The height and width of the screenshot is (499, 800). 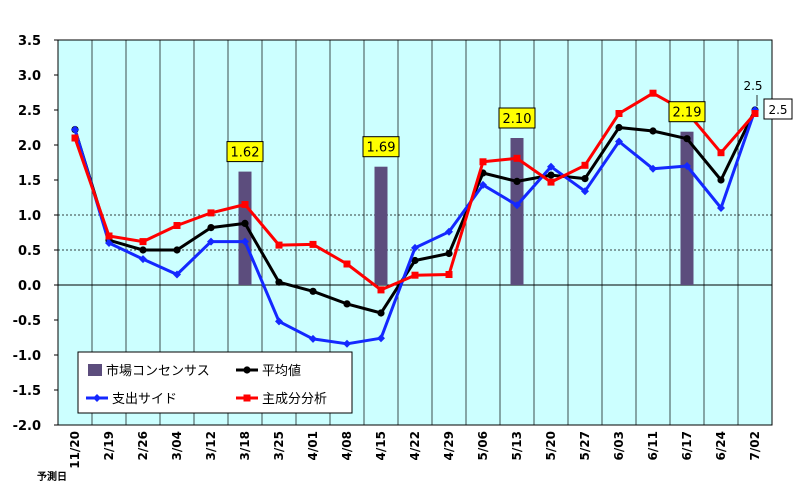 I want to click on x-tick-label: 6/03, so click(x=619, y=445).